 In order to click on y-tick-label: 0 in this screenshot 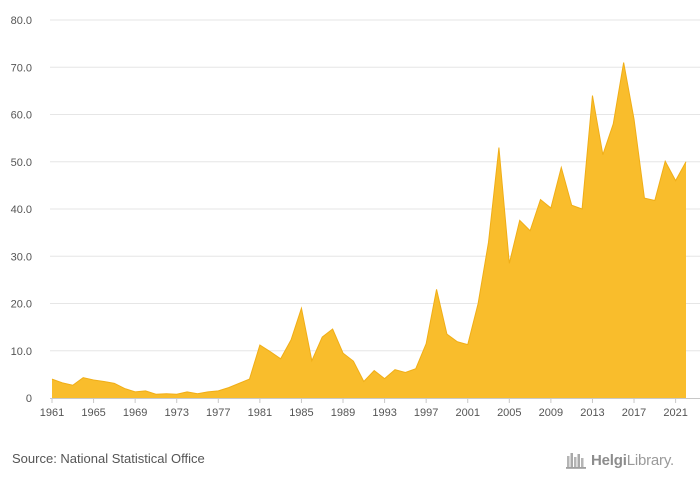, I will do `click(29, 399)`.